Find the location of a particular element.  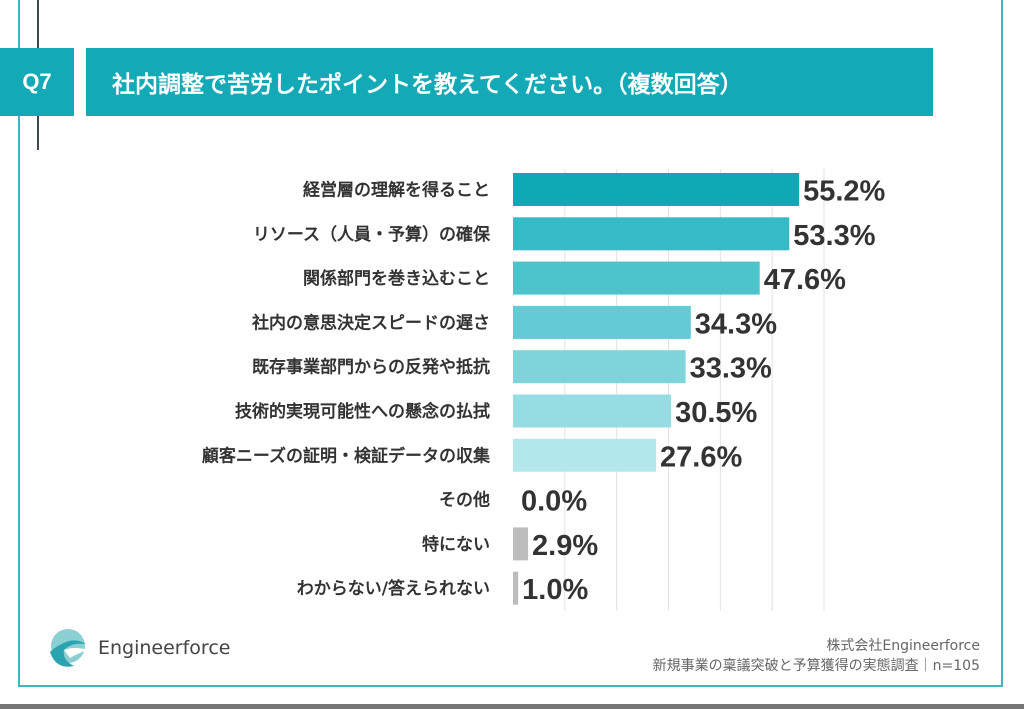

data-label: 27.6% is located at coordinates (701, 457).